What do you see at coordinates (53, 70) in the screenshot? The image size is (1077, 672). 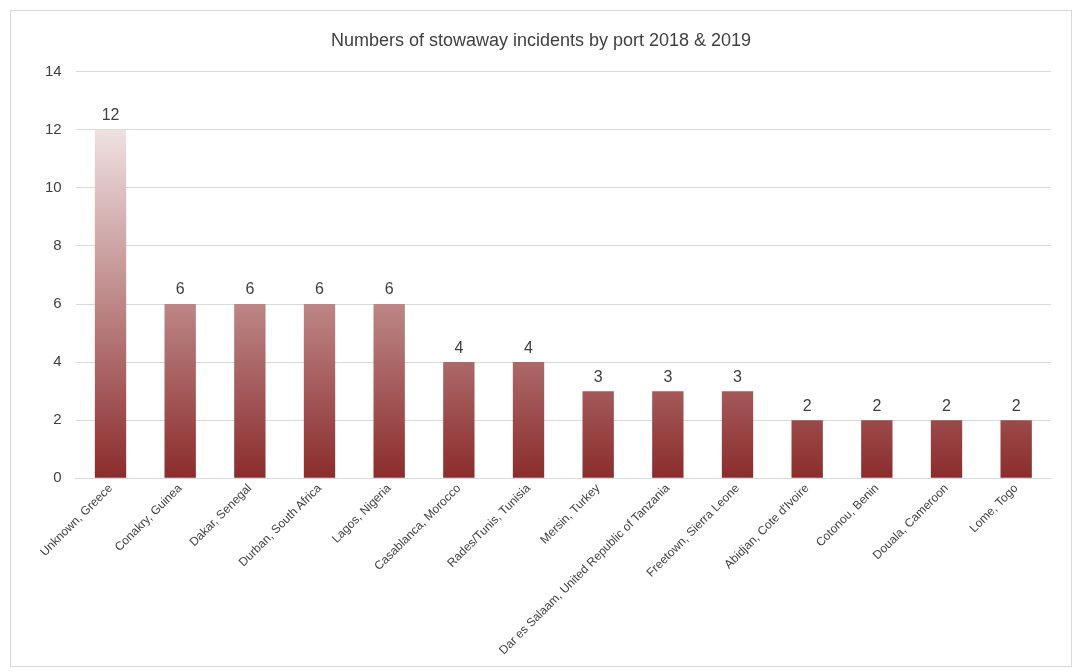 I see `y-tick-label: 14` at bounding box center [53, 70].